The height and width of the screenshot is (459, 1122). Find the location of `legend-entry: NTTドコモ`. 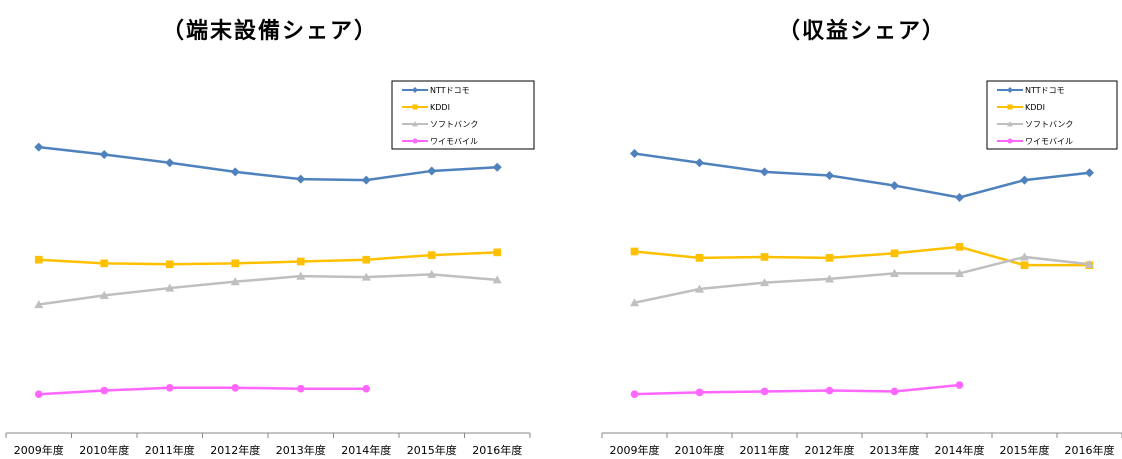

legend-entry: NTTドコモ is located at coordinates (450, 90).